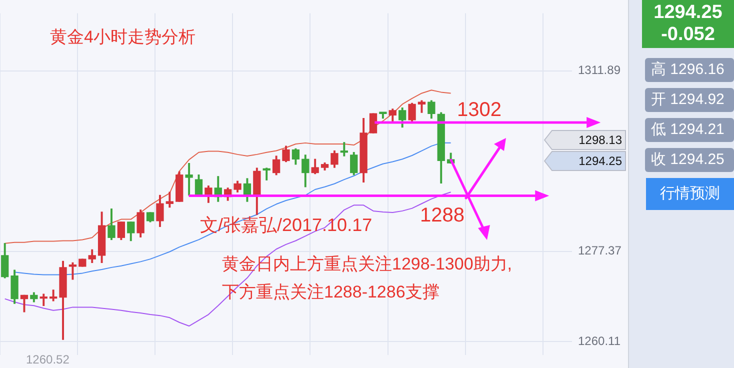 The height and width of the screenshot is (368, 734). I want to click on annotation: 黄金日内上方重点关注1298-1300助力,, so click(367, 264).